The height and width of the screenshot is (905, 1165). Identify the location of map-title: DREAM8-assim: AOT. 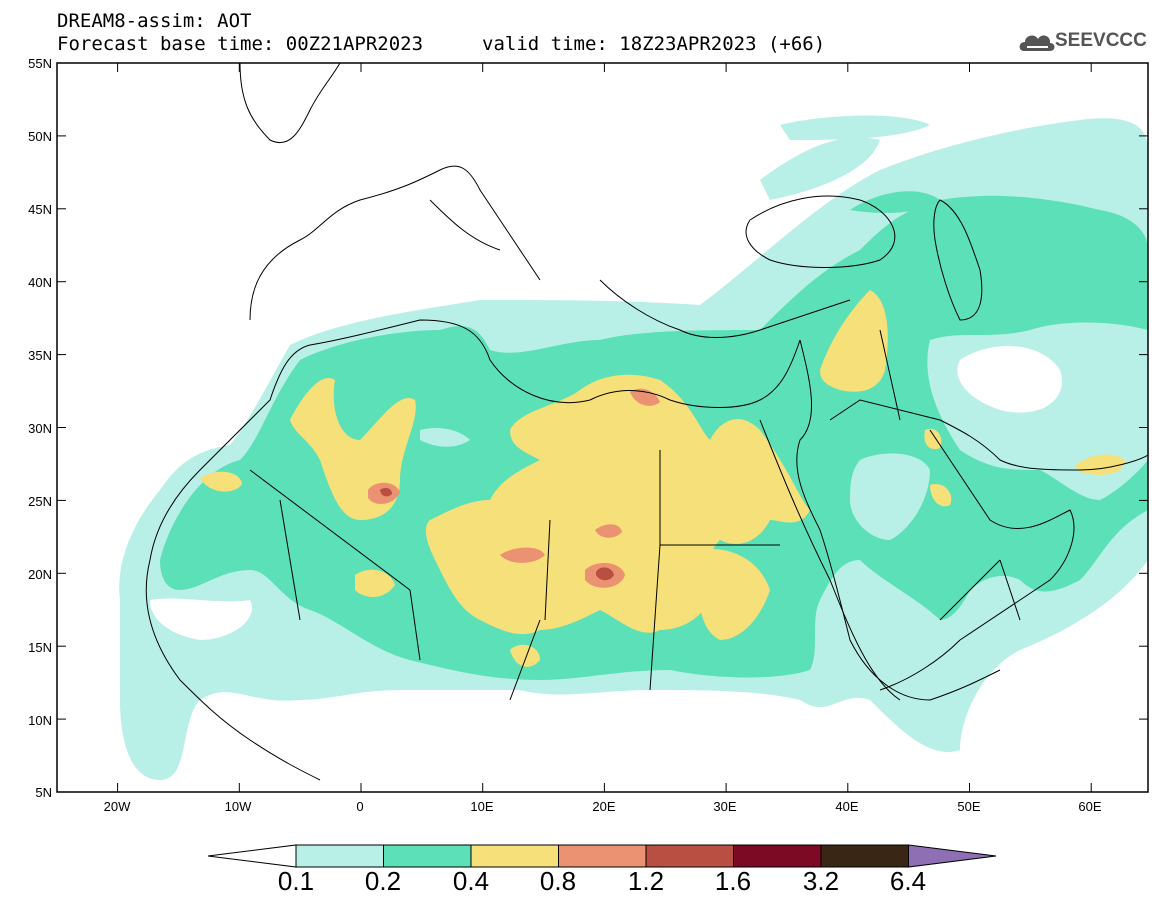
(154, 21).